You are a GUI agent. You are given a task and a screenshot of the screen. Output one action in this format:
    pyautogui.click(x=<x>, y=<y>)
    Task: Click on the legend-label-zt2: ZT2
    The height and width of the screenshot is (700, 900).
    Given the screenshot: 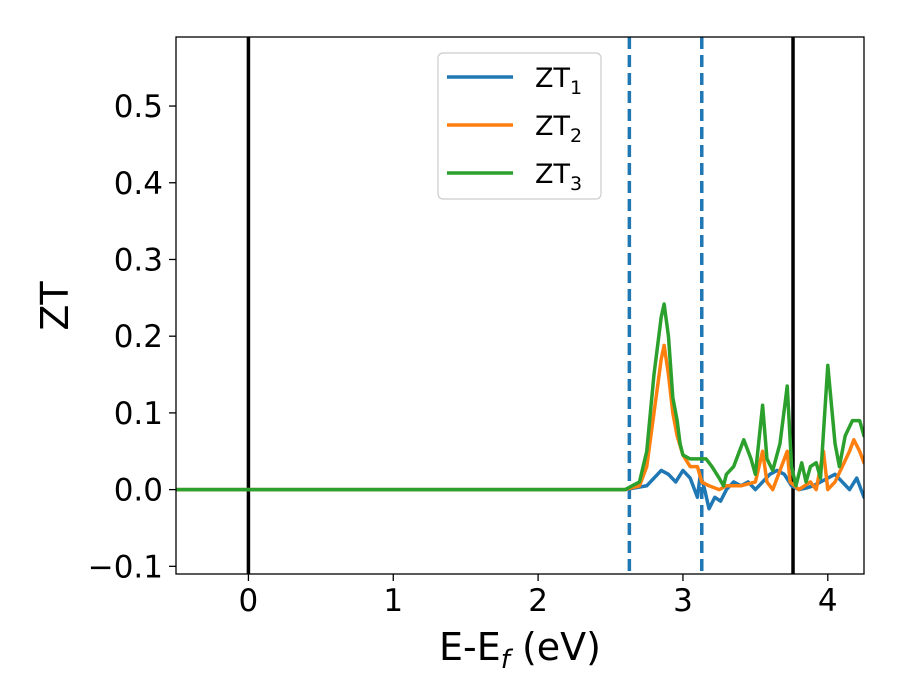 What is the action you would take?
    pyautogui.click(x=558, y=129)
    